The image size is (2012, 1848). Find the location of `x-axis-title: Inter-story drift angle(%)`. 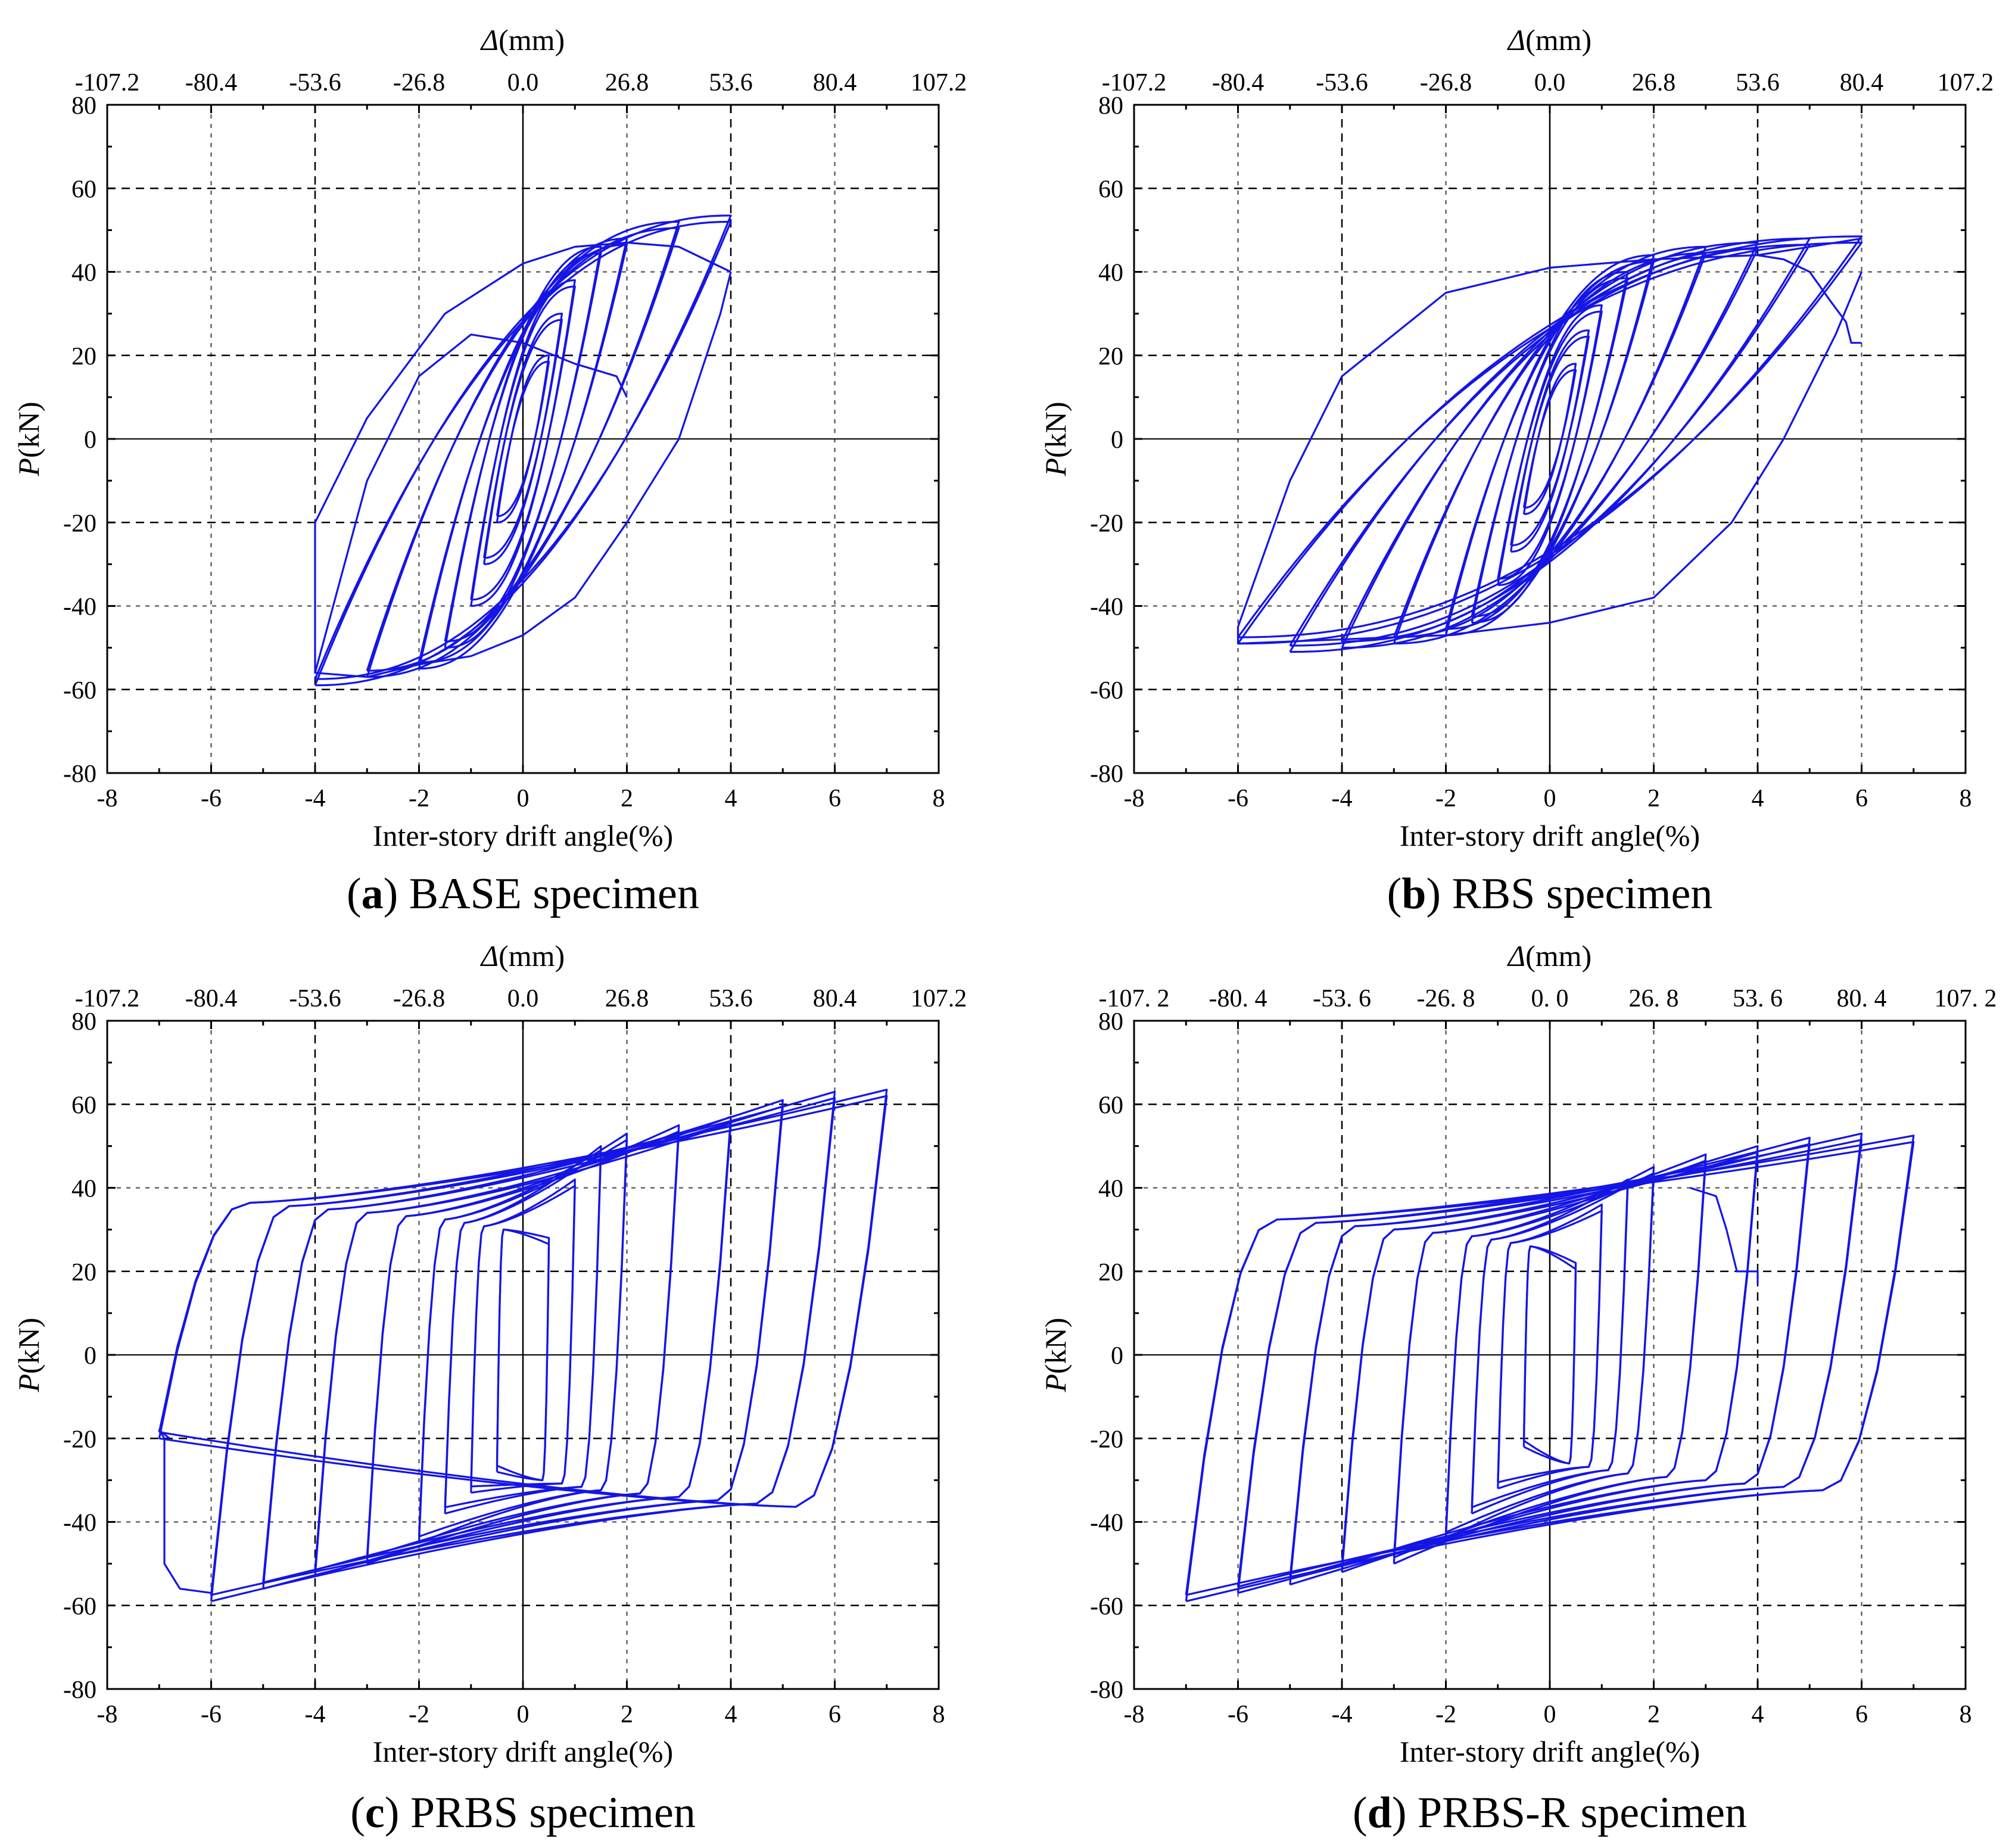

x-axis-title: Inter-story drift angle(%) is located at coordinates (1550, 1751).